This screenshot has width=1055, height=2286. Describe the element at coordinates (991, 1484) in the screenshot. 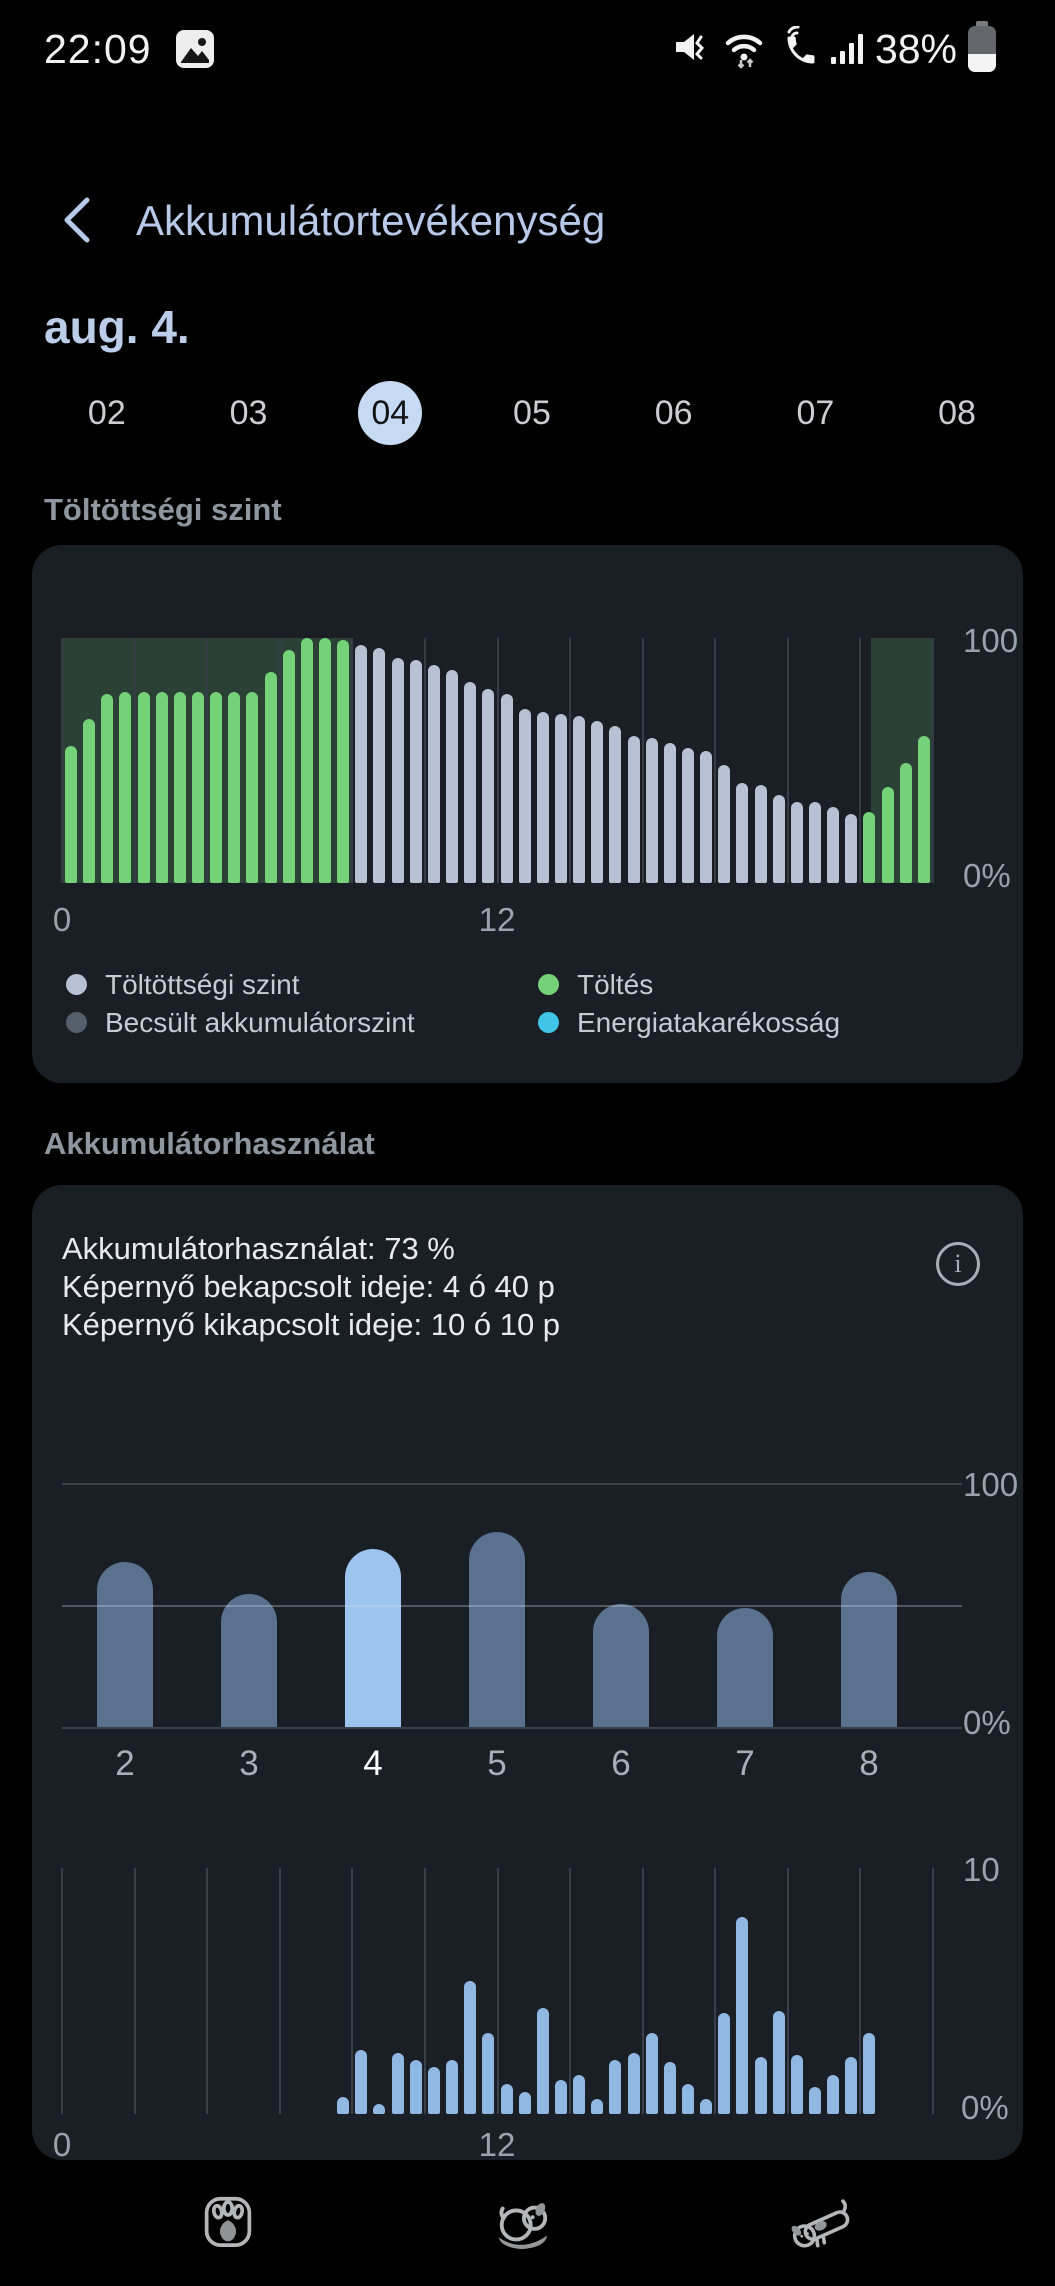

I see `chart2-ymax-label: 100` at that location.